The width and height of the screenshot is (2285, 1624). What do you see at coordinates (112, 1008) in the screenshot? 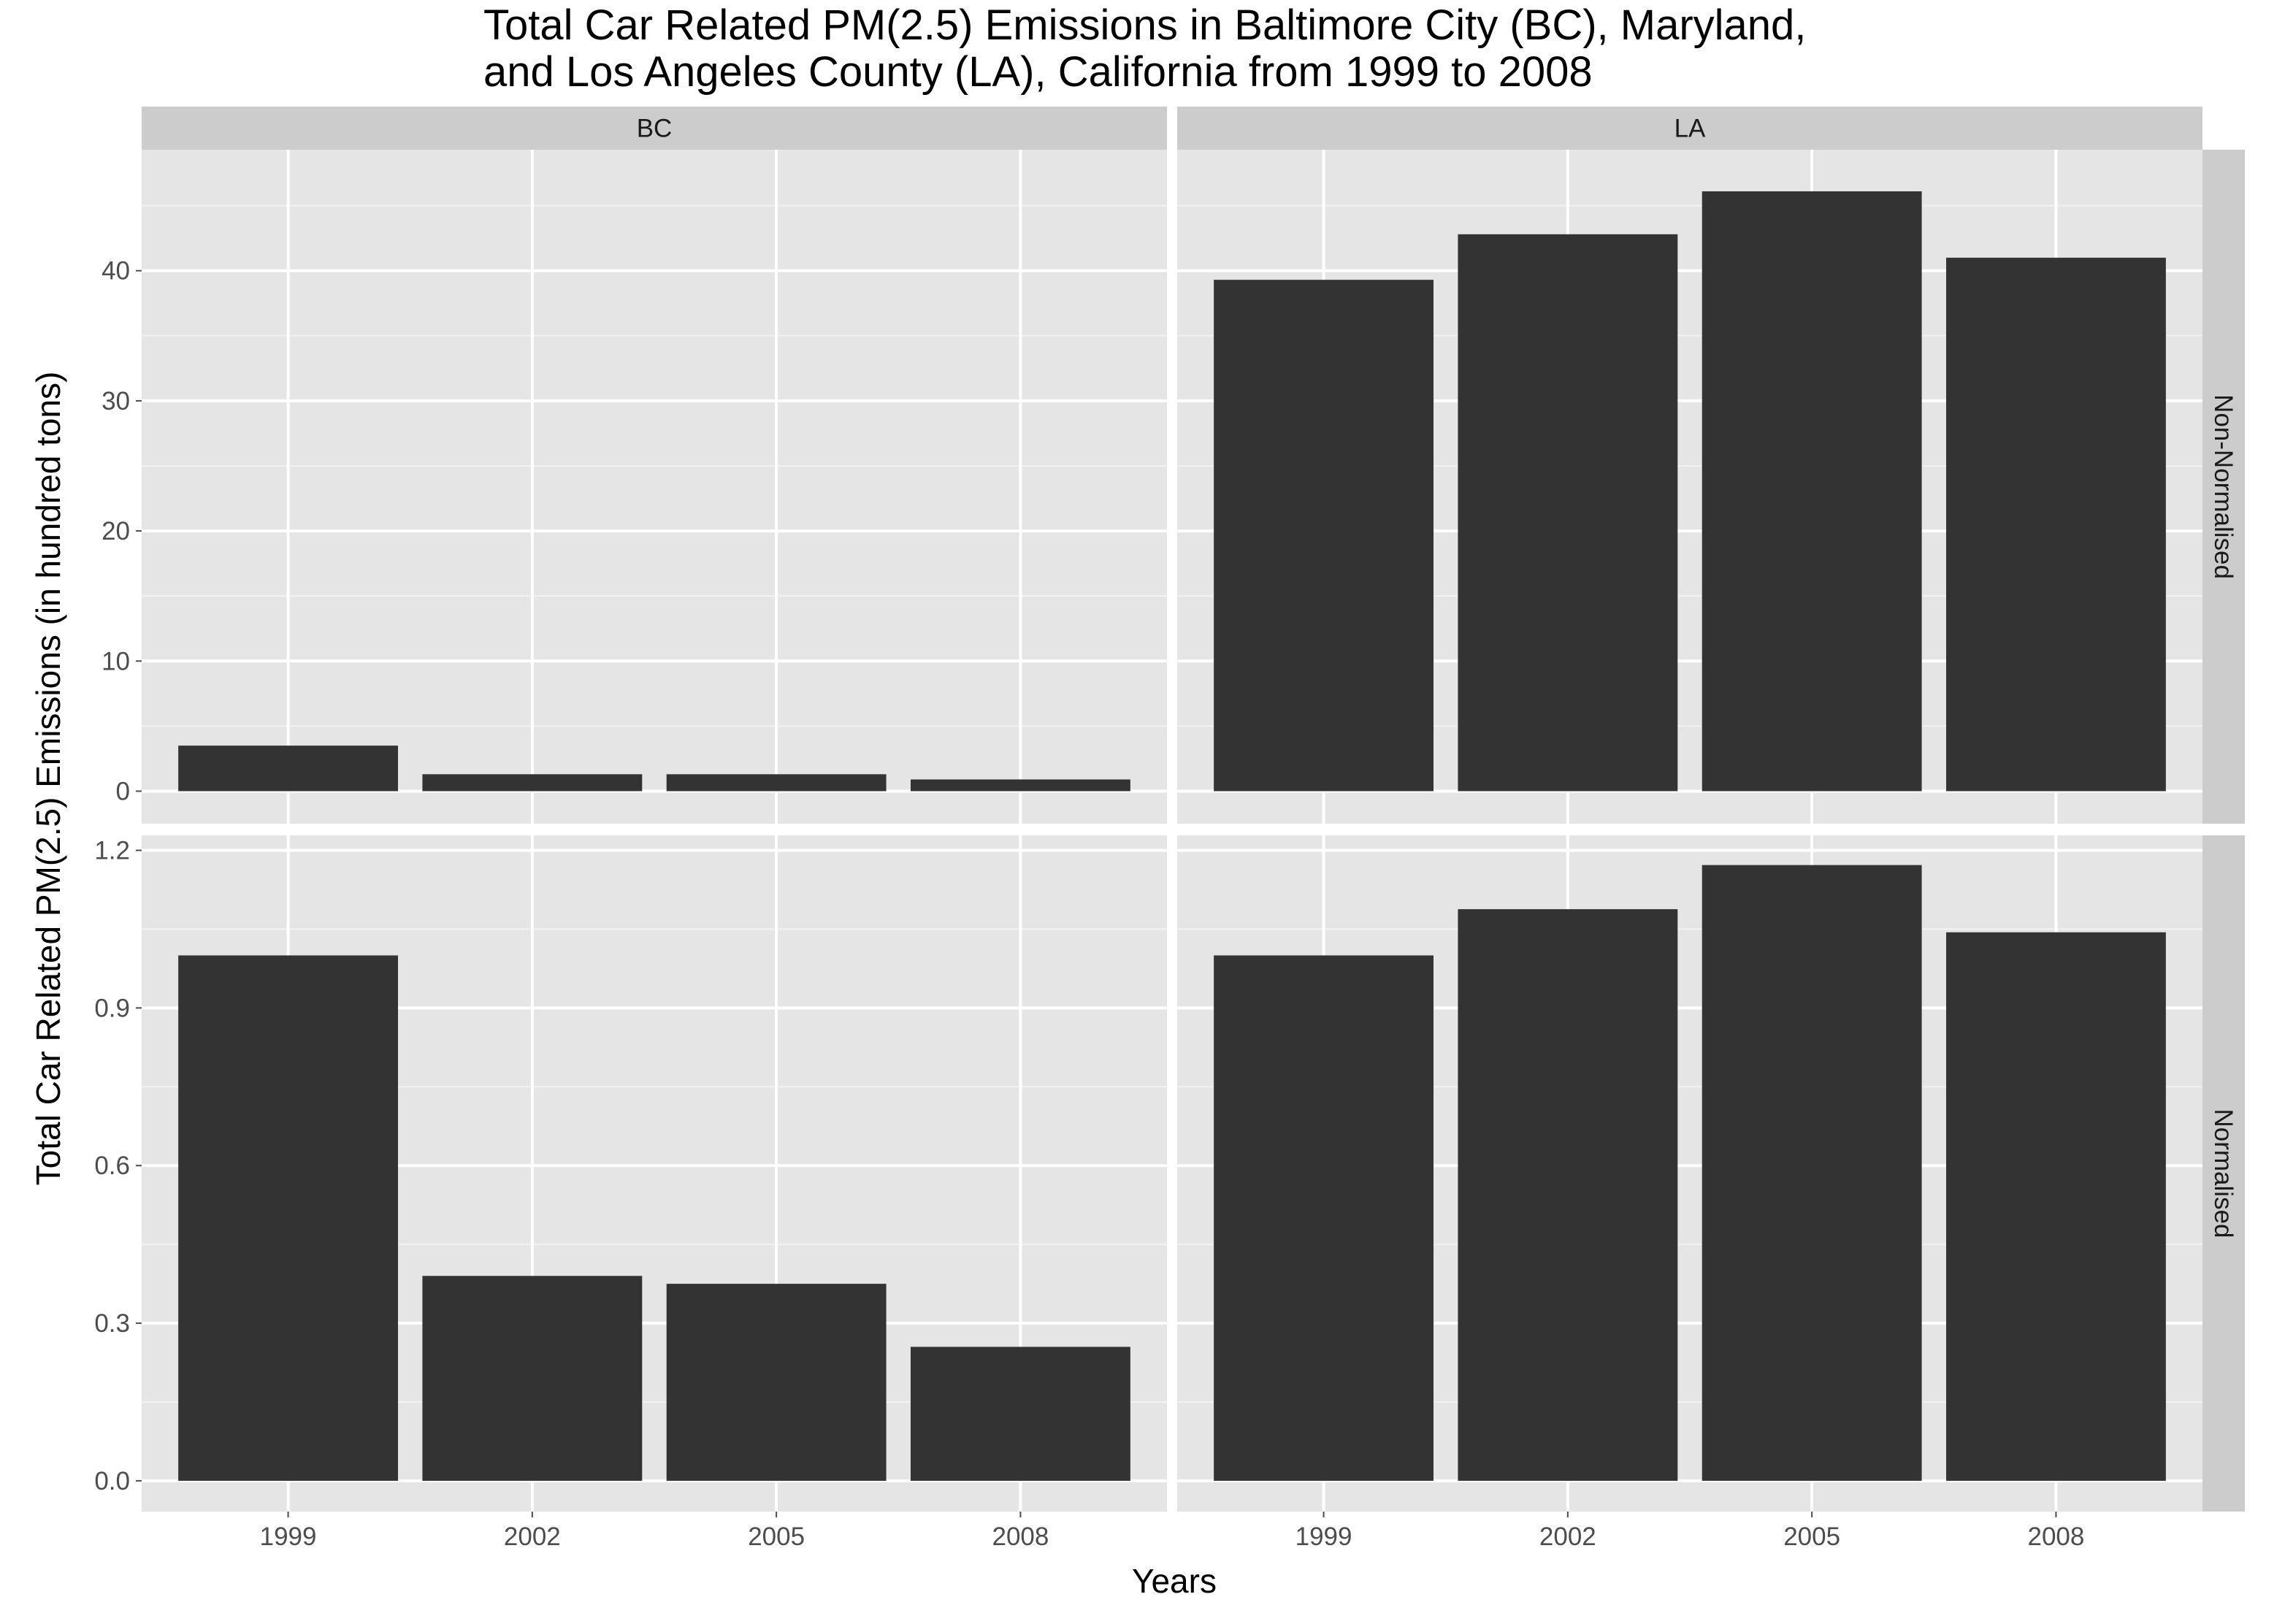
I see `y-tick-label: 0.9` at bounding box center [112, 1008].